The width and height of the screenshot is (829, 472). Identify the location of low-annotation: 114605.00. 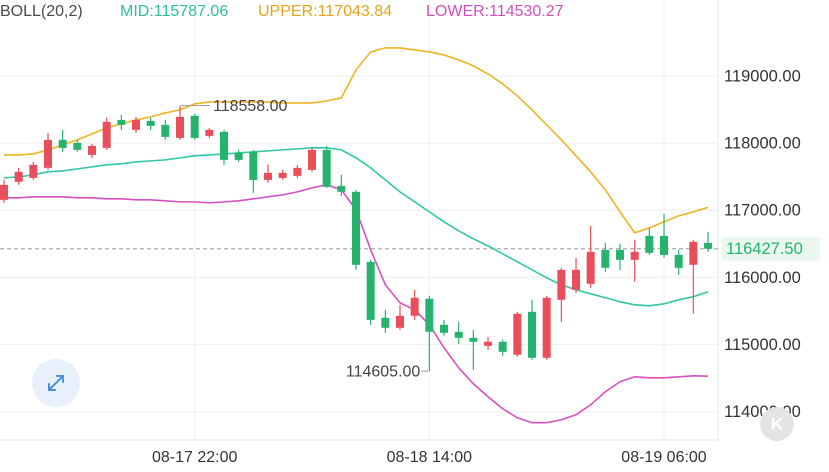
(383, 371).